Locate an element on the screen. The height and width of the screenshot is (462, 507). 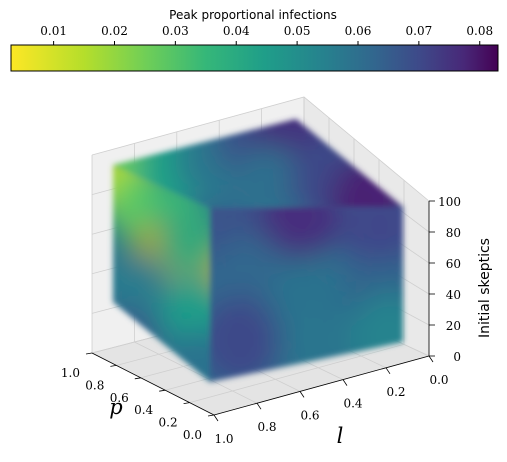
colorbar-tick-label: 0.08 is located at coordinates (479, 31).